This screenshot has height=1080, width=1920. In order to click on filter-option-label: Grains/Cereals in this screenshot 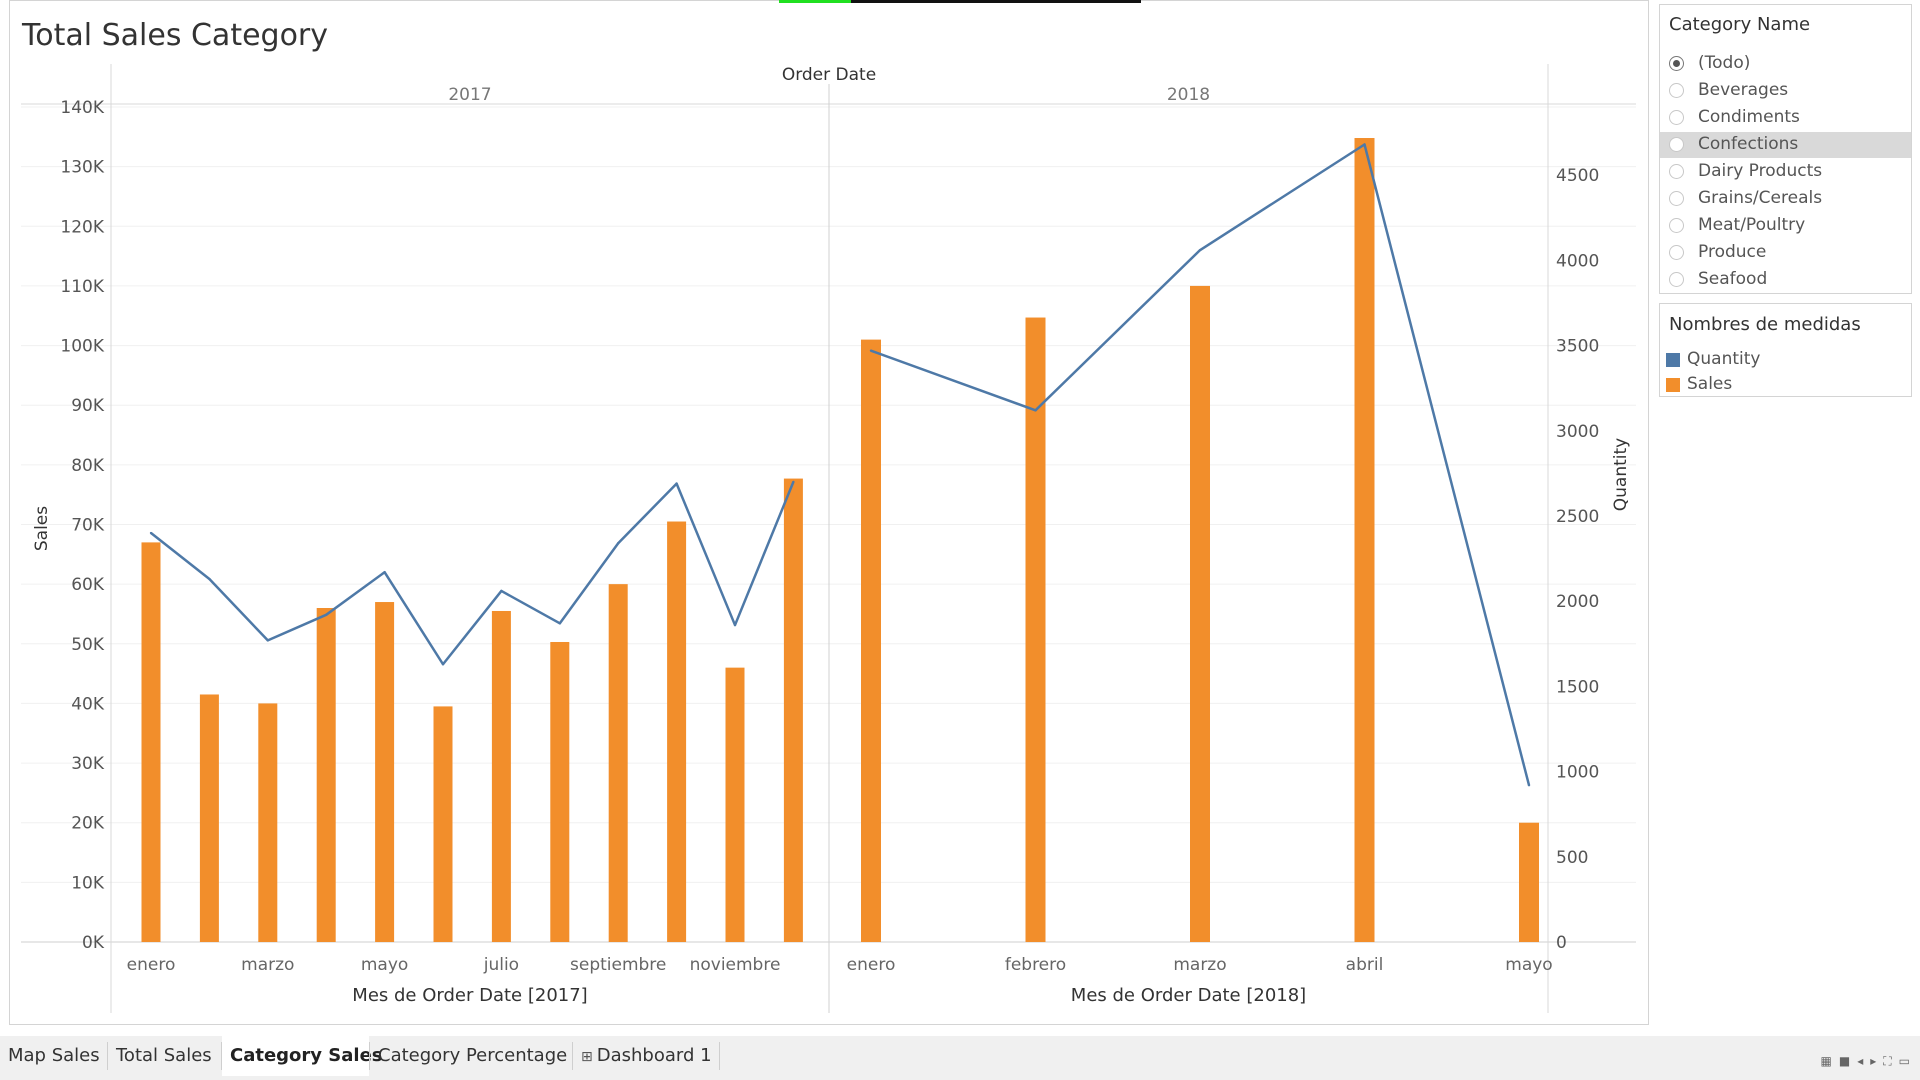, I will do `click(1760, 198)`.